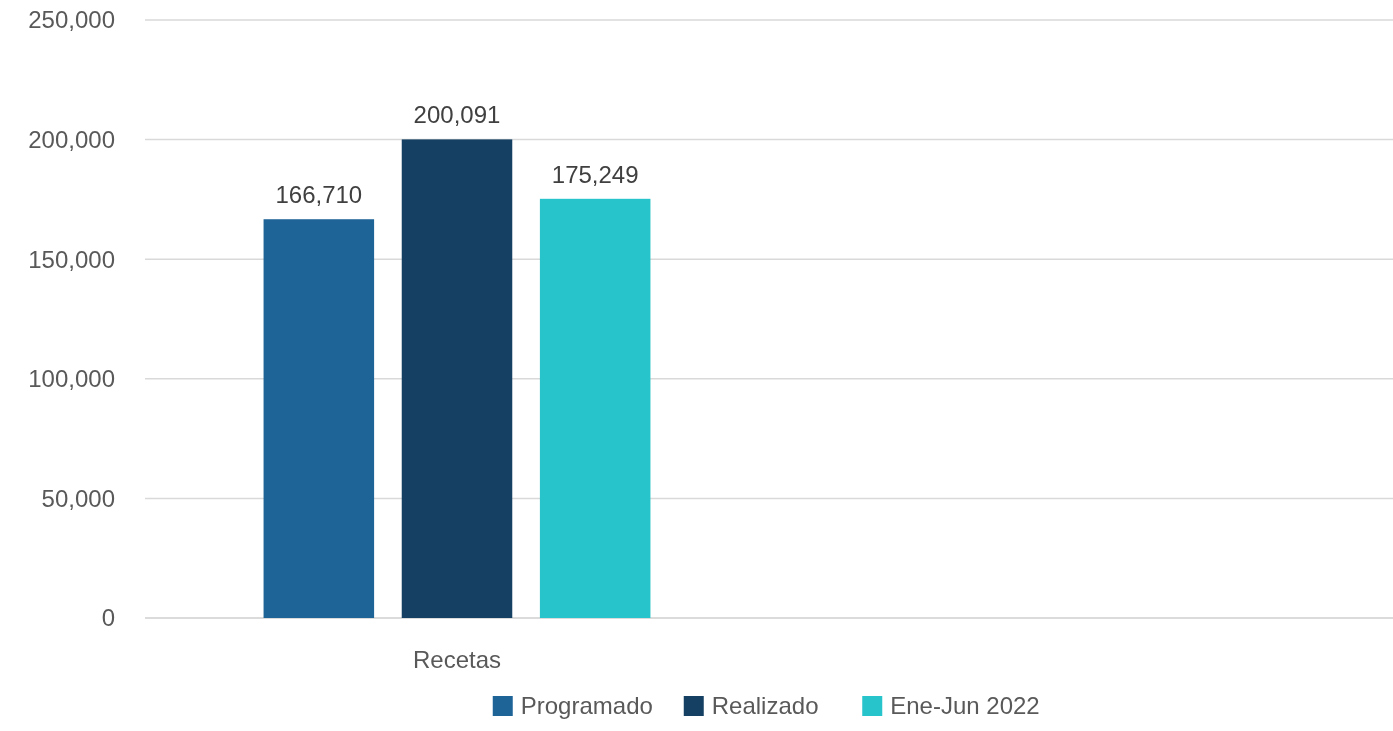 The width and height of the screenshot is (1393, 731). What do you see at coordinates (71, 20) in the screenshot?
I see `y-tick-label: 250,000` at bounding box center [71, 20].